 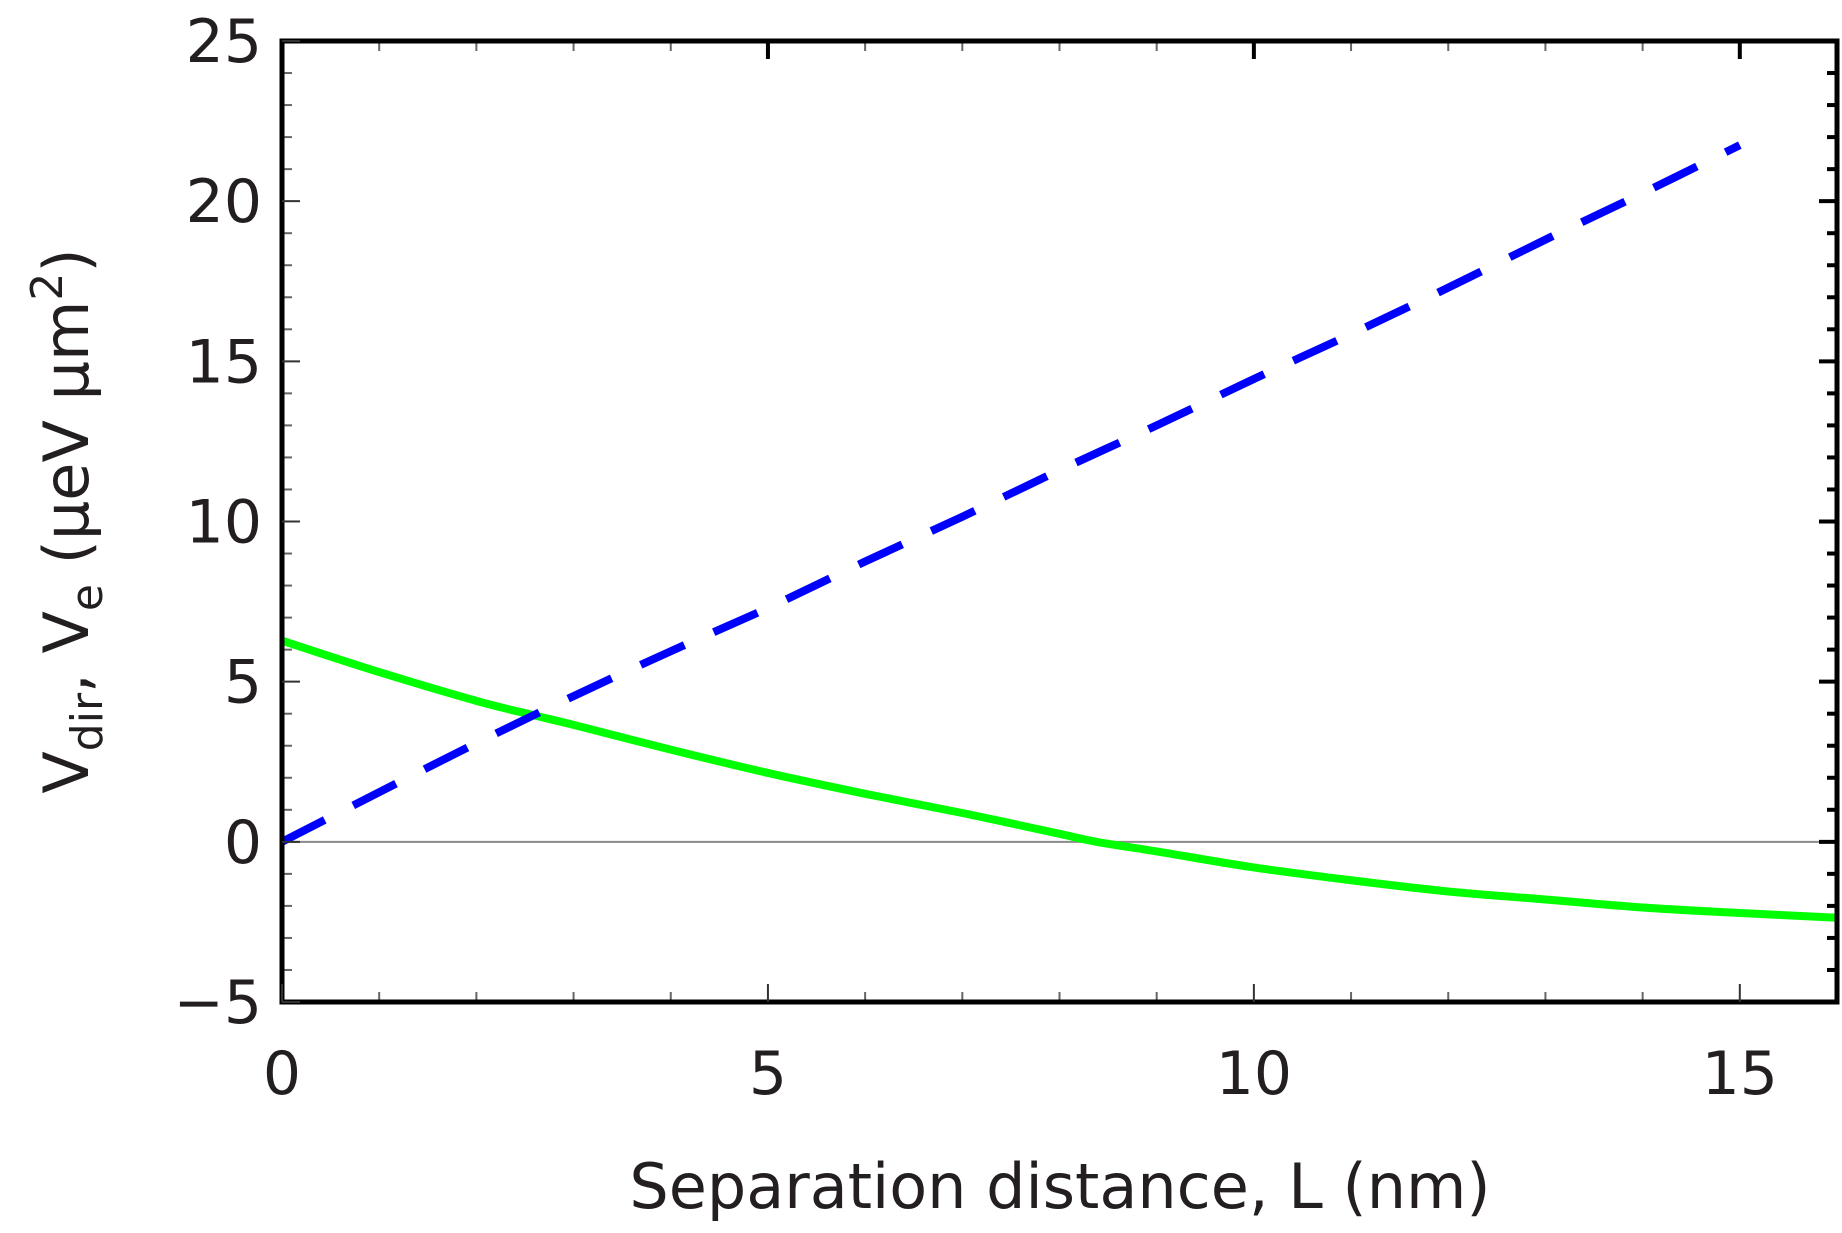 I want to click on y-axis-title: Vdir, Ve (μeV μm2), so click(x=67, y=520).